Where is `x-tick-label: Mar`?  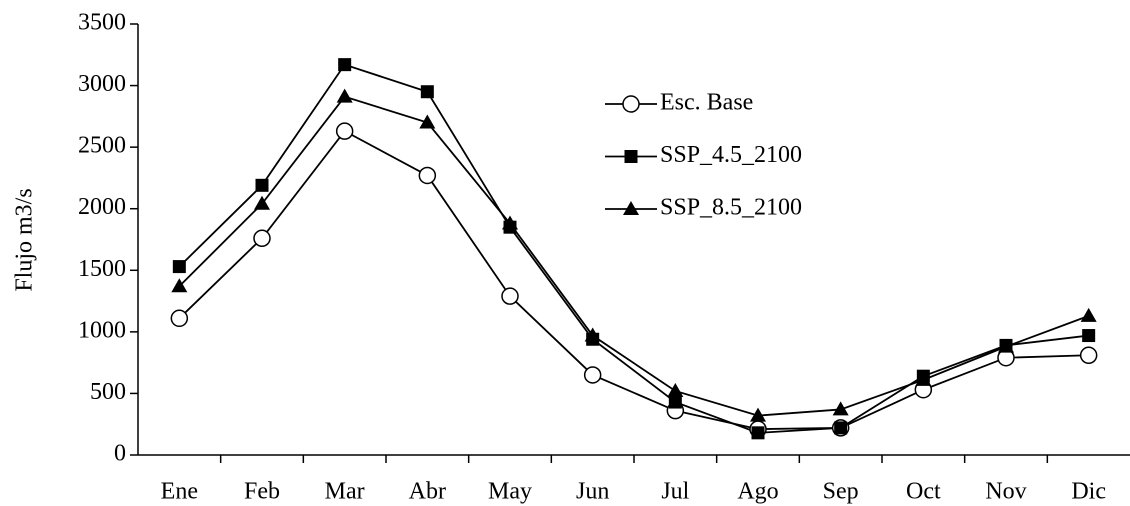 x-tick-label: Mar is located at coordinates (345, 492).